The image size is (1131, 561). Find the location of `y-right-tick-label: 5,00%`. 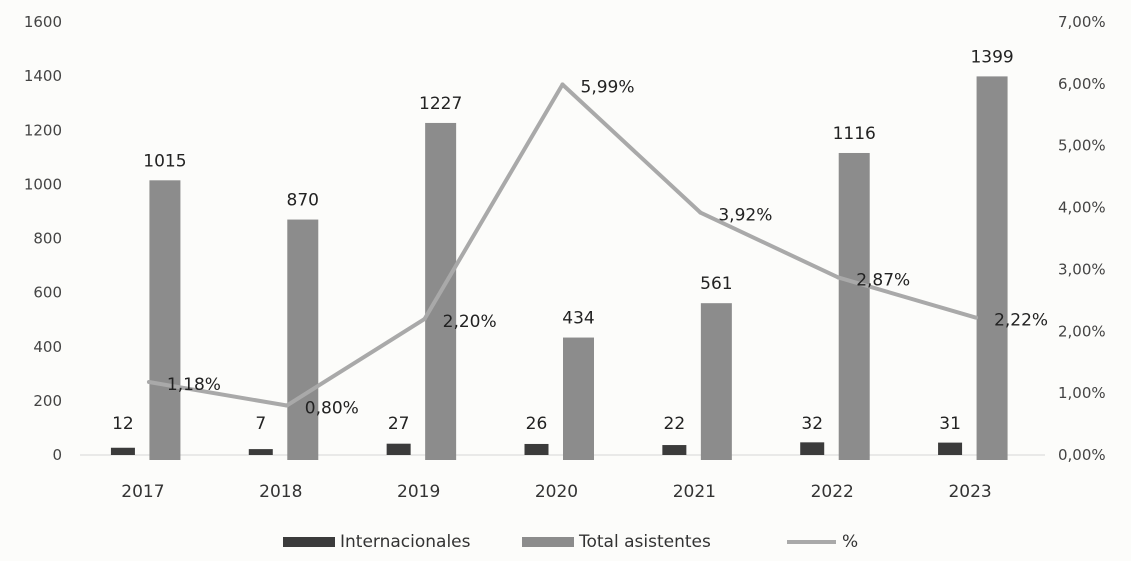

y-right-tick-label: 5,00% is located at coordinates (1082, 146).